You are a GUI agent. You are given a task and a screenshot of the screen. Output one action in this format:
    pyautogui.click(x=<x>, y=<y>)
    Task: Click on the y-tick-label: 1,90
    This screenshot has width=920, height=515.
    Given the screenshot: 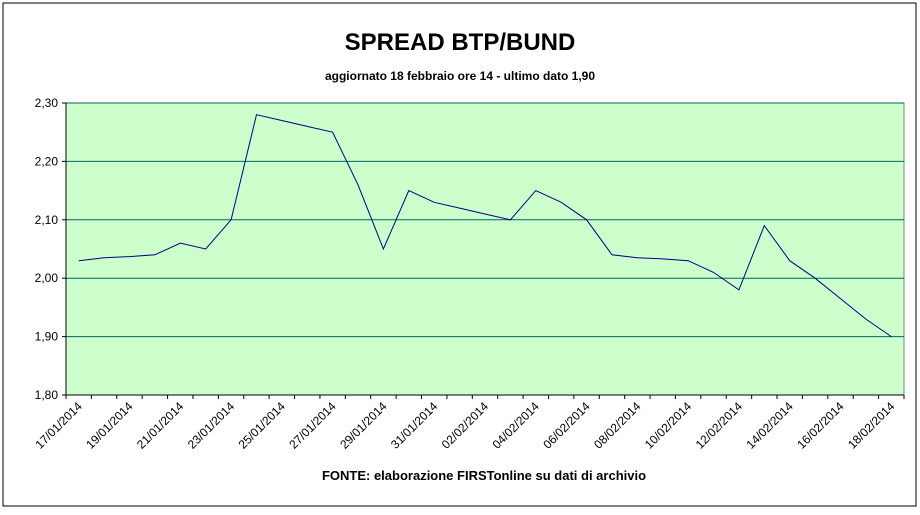 What is the action you would take?
    pyautogui.click(x=47, y=337)
    